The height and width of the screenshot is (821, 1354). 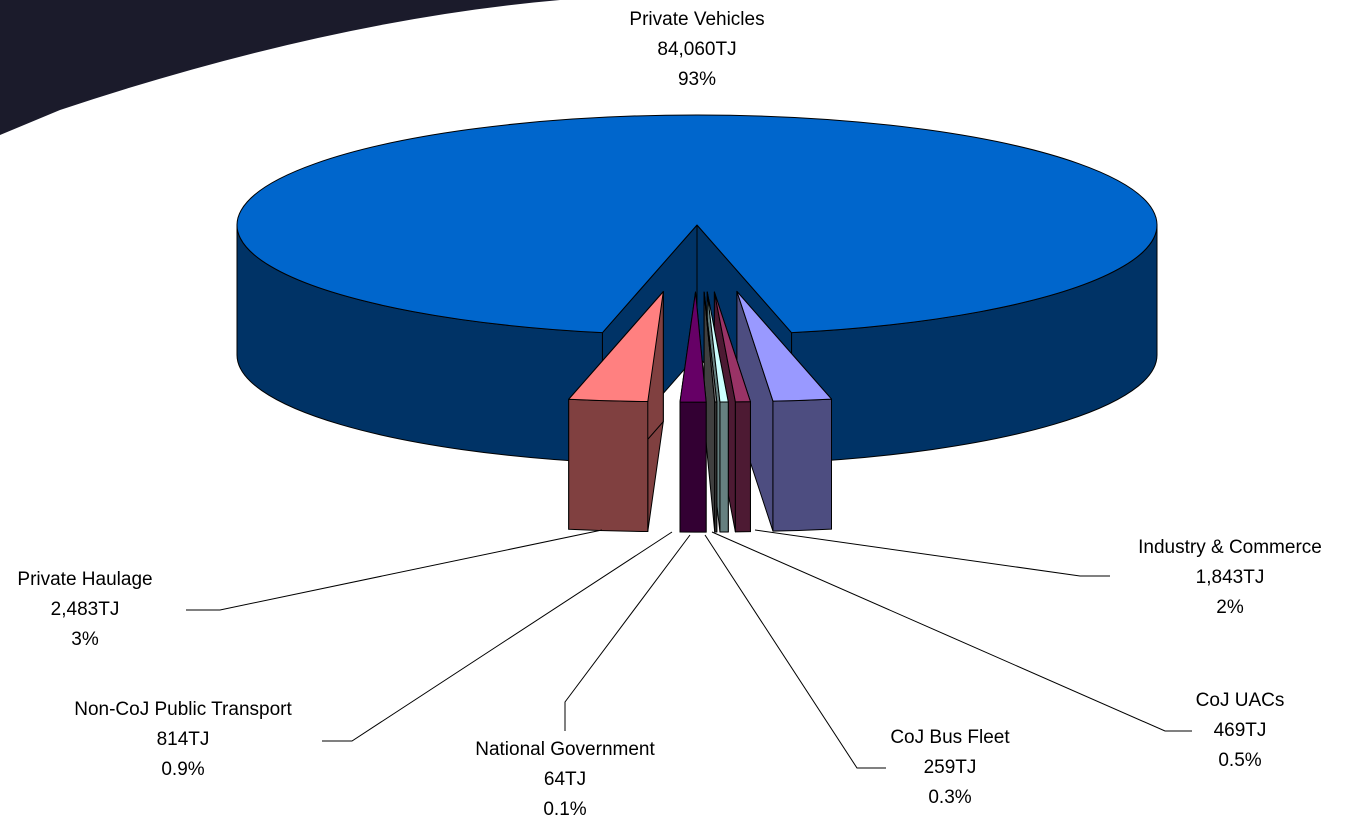 What do you see at coordinates (85, 639) in the screenshot?
I see `percent-label: 3%` at bounding box center [85, 639].